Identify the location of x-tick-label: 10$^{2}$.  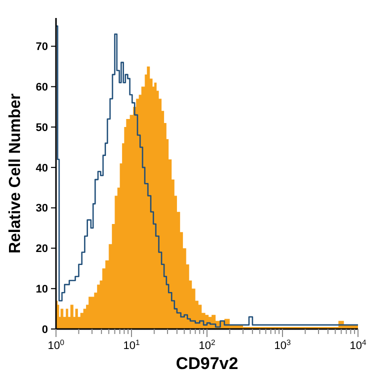
(207, 345).